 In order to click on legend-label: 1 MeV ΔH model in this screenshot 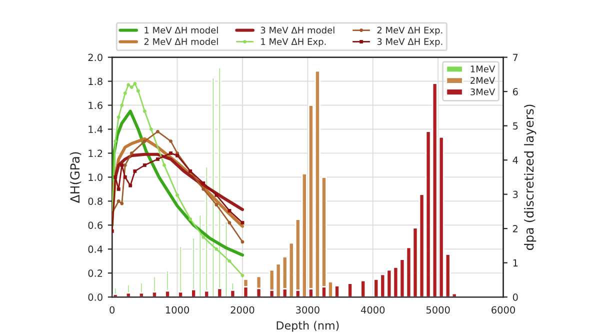, I will do `click(181, 30)`.